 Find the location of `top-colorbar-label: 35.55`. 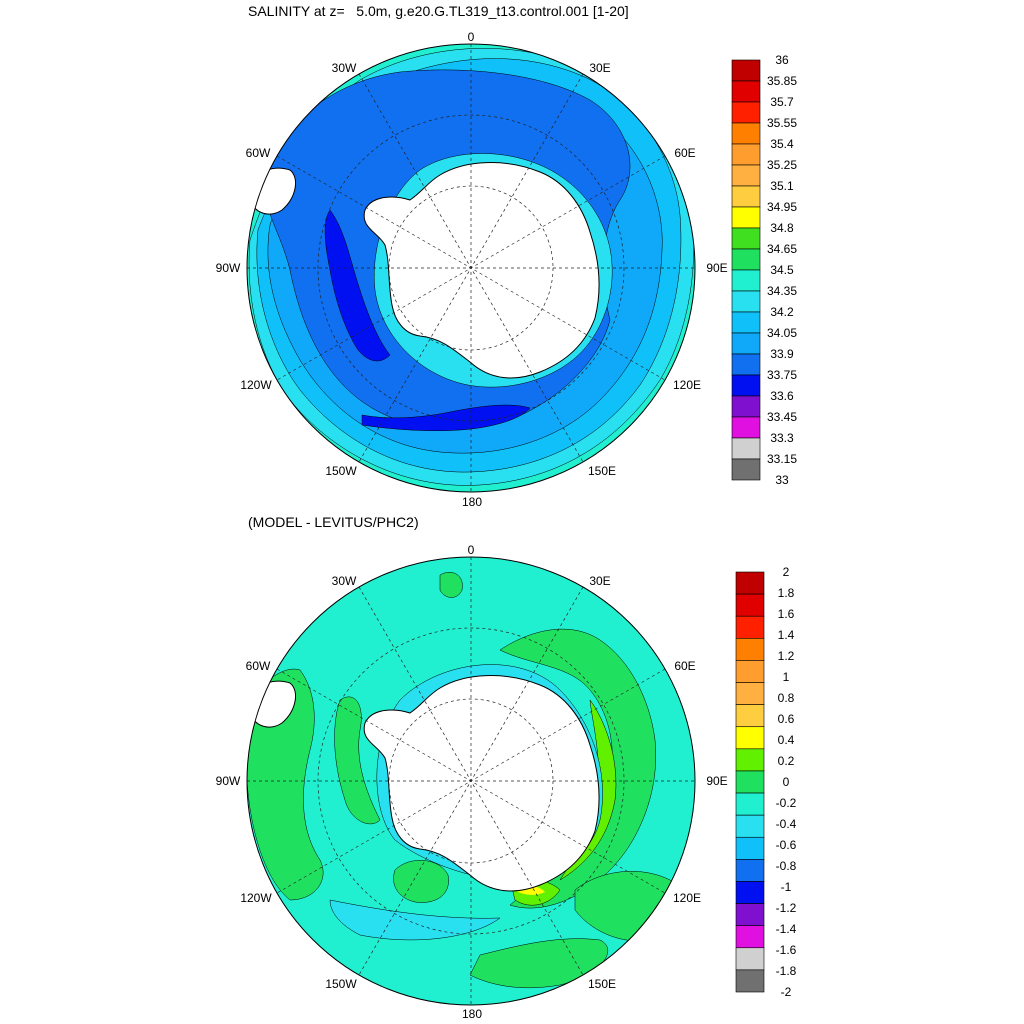

top-colorbar-label: 35.55 is located at coordinates (782, 123).